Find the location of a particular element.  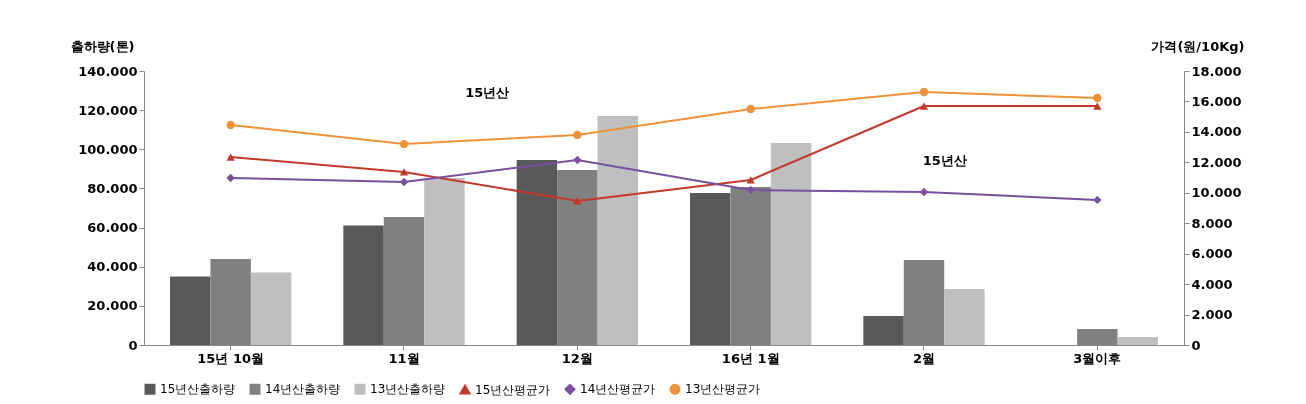

y-tick-label: 0 is located at coordinates (133, 345).